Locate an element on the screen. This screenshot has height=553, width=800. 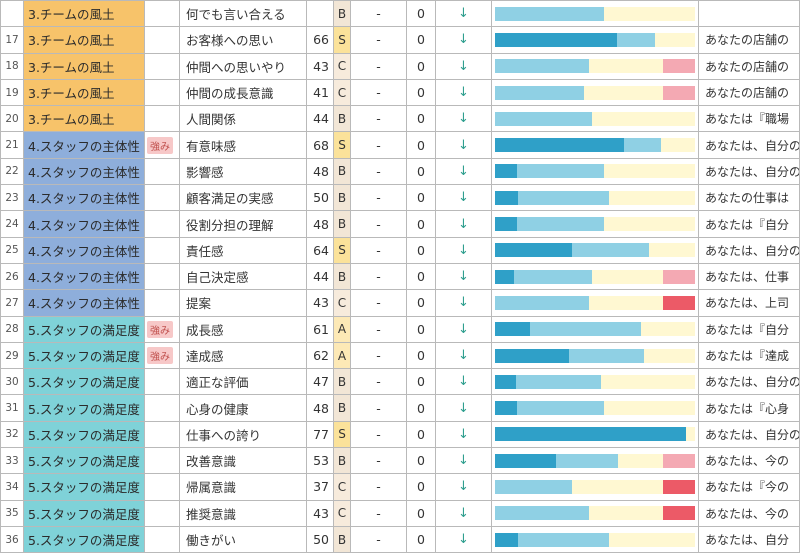
item-name: 仕事への誇り is located at coordinates (243, 434).